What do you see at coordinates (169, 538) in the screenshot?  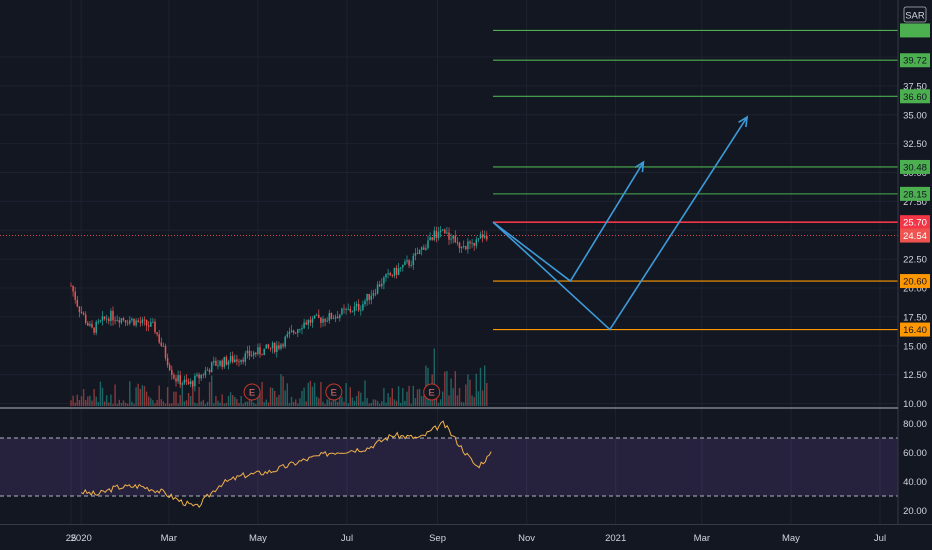 I see `time-tick-label: Mar` at bounding box center [169, 538].